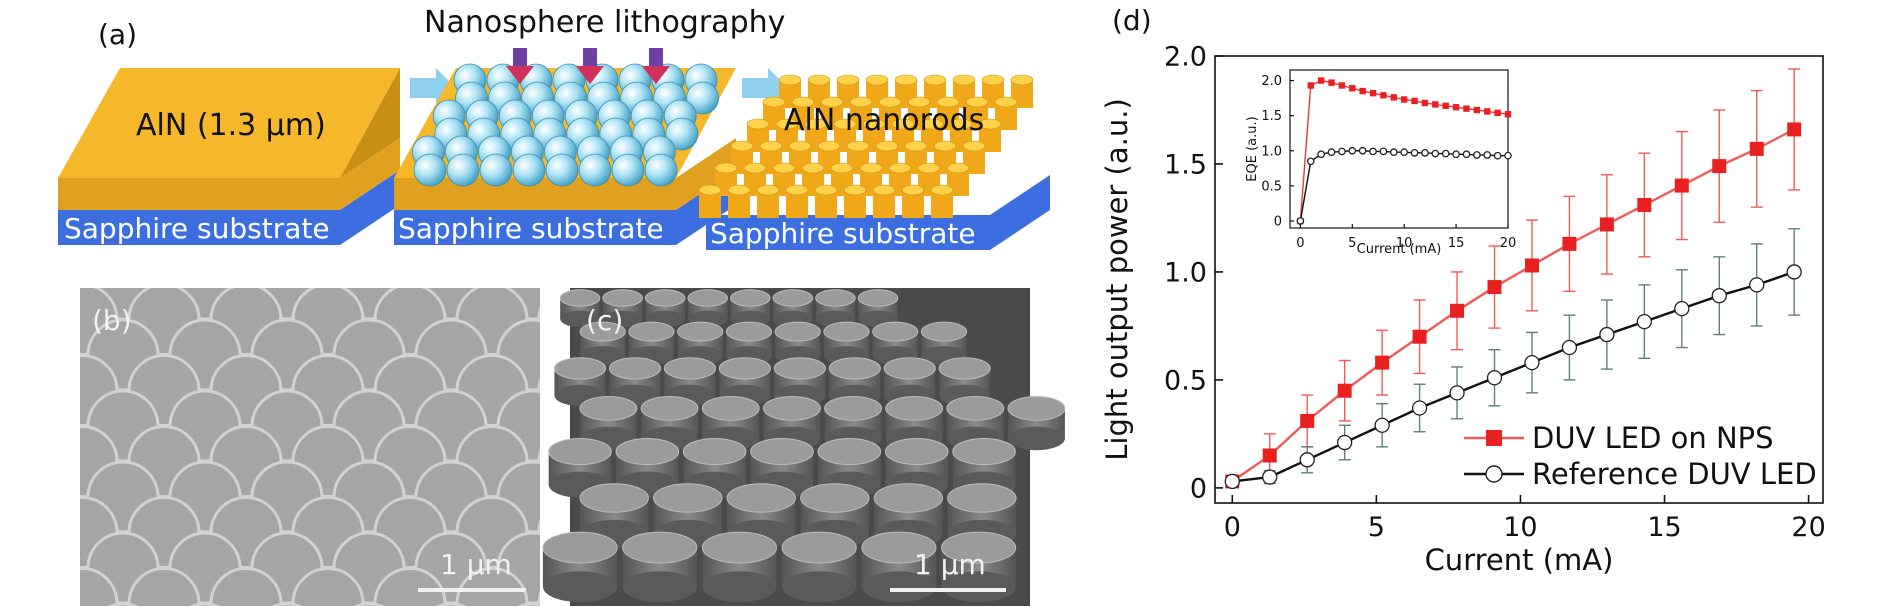 Image resolution: width=1890 pixels, height=607 pixels. Describe the element at coordinates (1653, 438) in the screenshot. I see `legend-label-0: DUV LED on NPS` at that location.